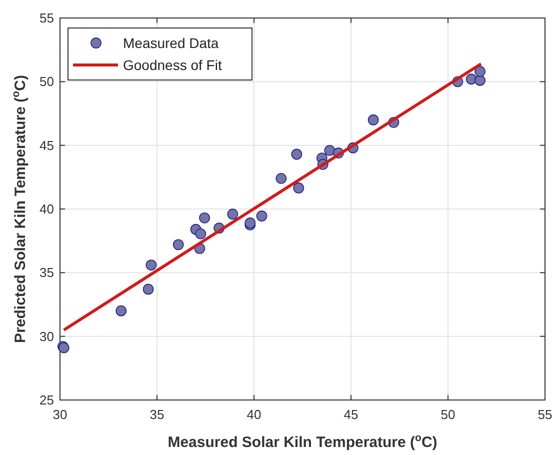 This screenshot has height=455, width=552. I want to click on x-tick-label: 40, so click(254, 414).